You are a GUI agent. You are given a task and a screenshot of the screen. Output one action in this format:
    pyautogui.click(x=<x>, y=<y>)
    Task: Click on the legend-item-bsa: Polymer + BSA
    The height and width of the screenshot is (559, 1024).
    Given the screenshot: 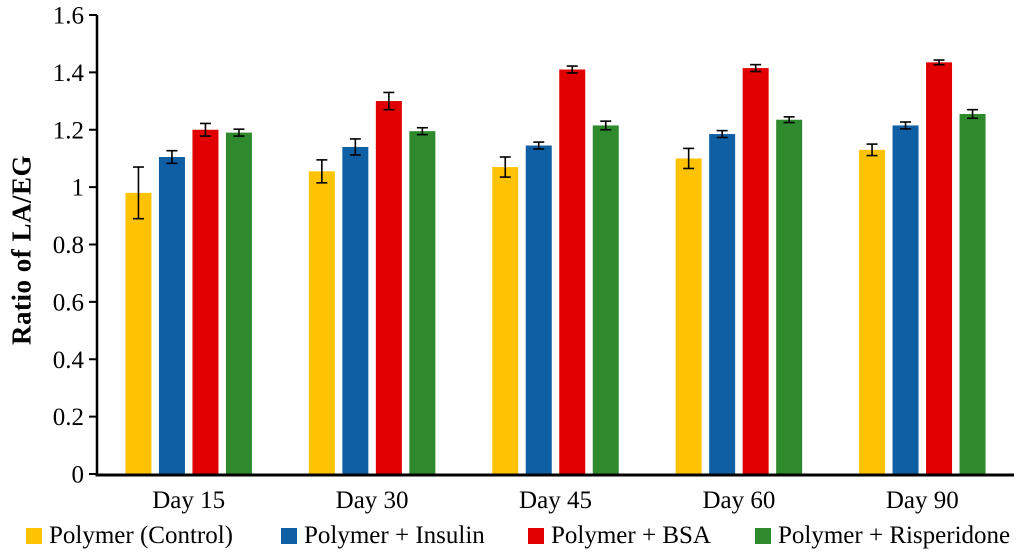 What is the action you would take?
    pyautogui.click(x=619, y=536)
    